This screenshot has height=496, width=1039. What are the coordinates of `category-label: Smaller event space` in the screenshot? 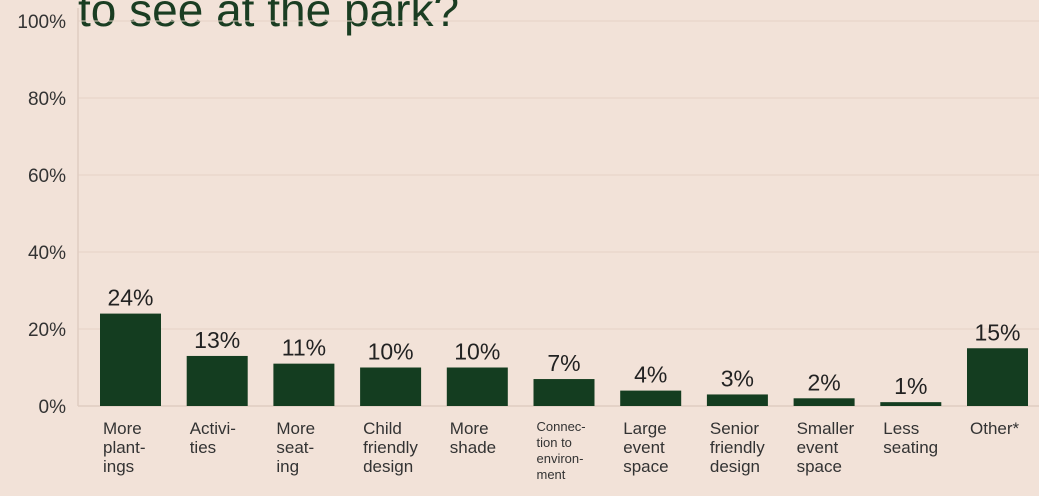 It's located at (826, 447).